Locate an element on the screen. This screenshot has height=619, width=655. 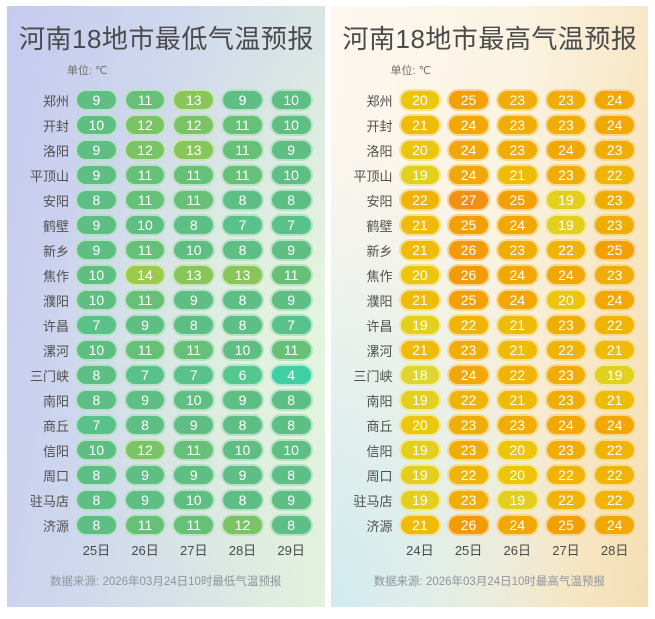
city-label: 三门峡 is located at coordinates (49, 376).